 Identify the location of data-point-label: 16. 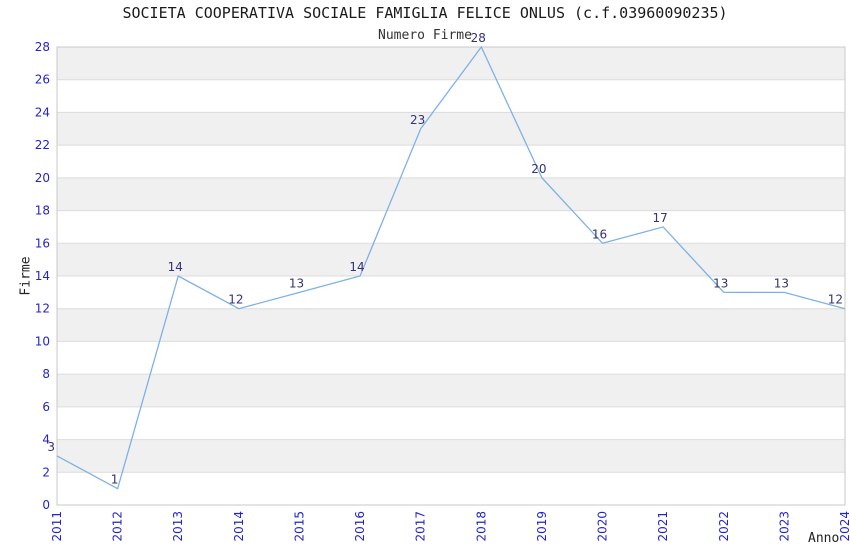
(599, 234).